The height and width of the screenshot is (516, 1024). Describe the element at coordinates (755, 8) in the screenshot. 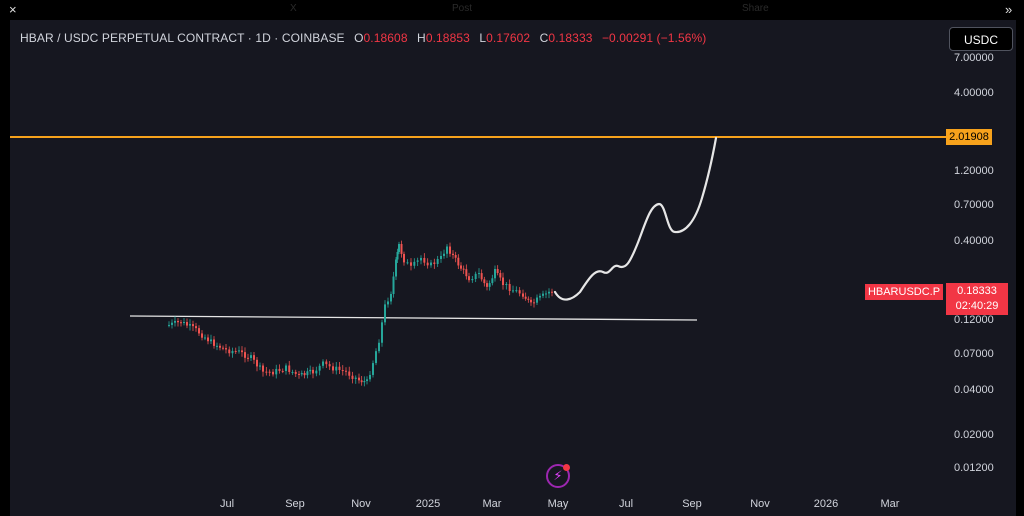

I see `ghost-item-share: Share` at that location.